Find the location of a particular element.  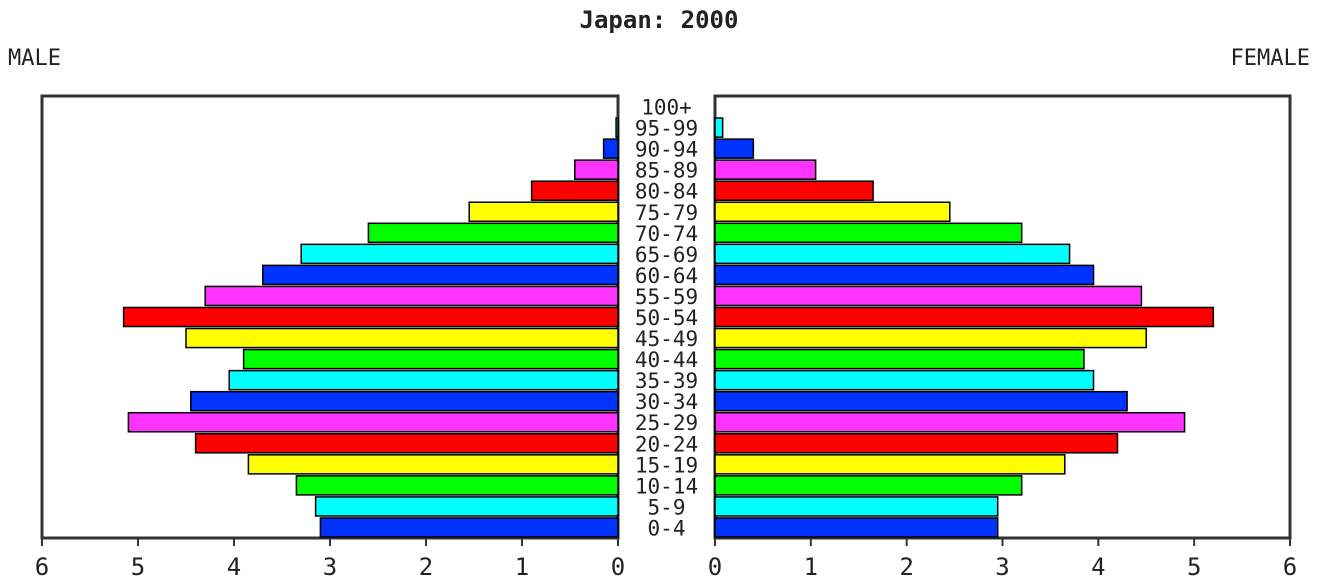

age-group-label: 60-64 is located at coordinates (666, 276).